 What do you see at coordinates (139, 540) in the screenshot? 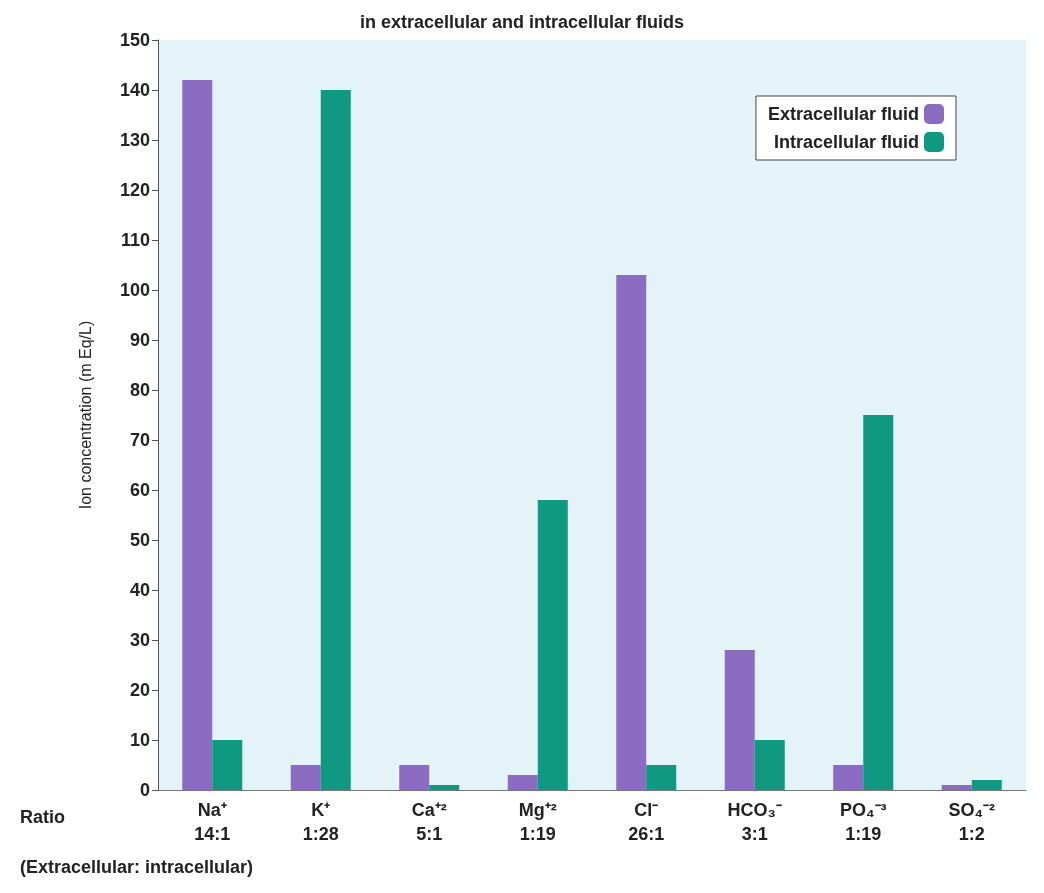
I see `y-tick-label: 50` at bounding box center [139, 540].